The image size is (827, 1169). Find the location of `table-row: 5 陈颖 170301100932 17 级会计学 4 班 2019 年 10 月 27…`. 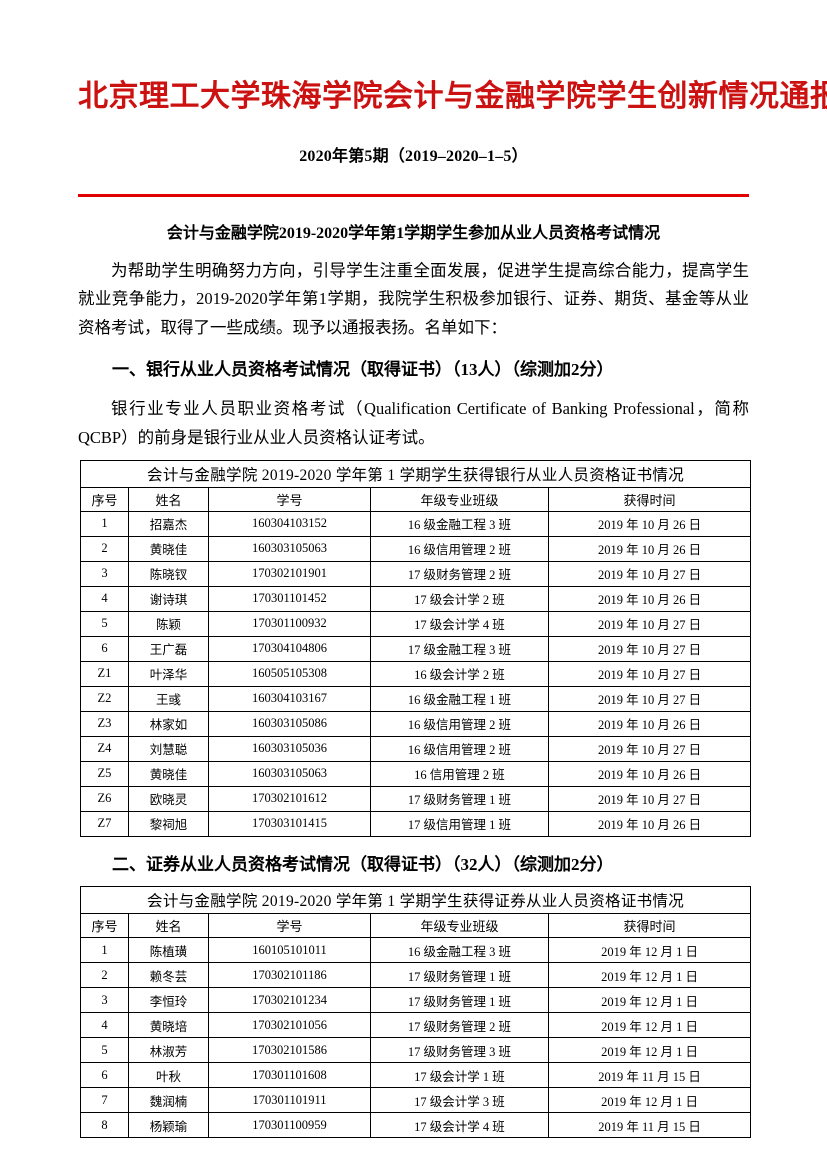

table-row: 5 陈颖 170301100932 17 级会计学 4 班 2019 年 10 月 27… is located at coordinates (416, 623).